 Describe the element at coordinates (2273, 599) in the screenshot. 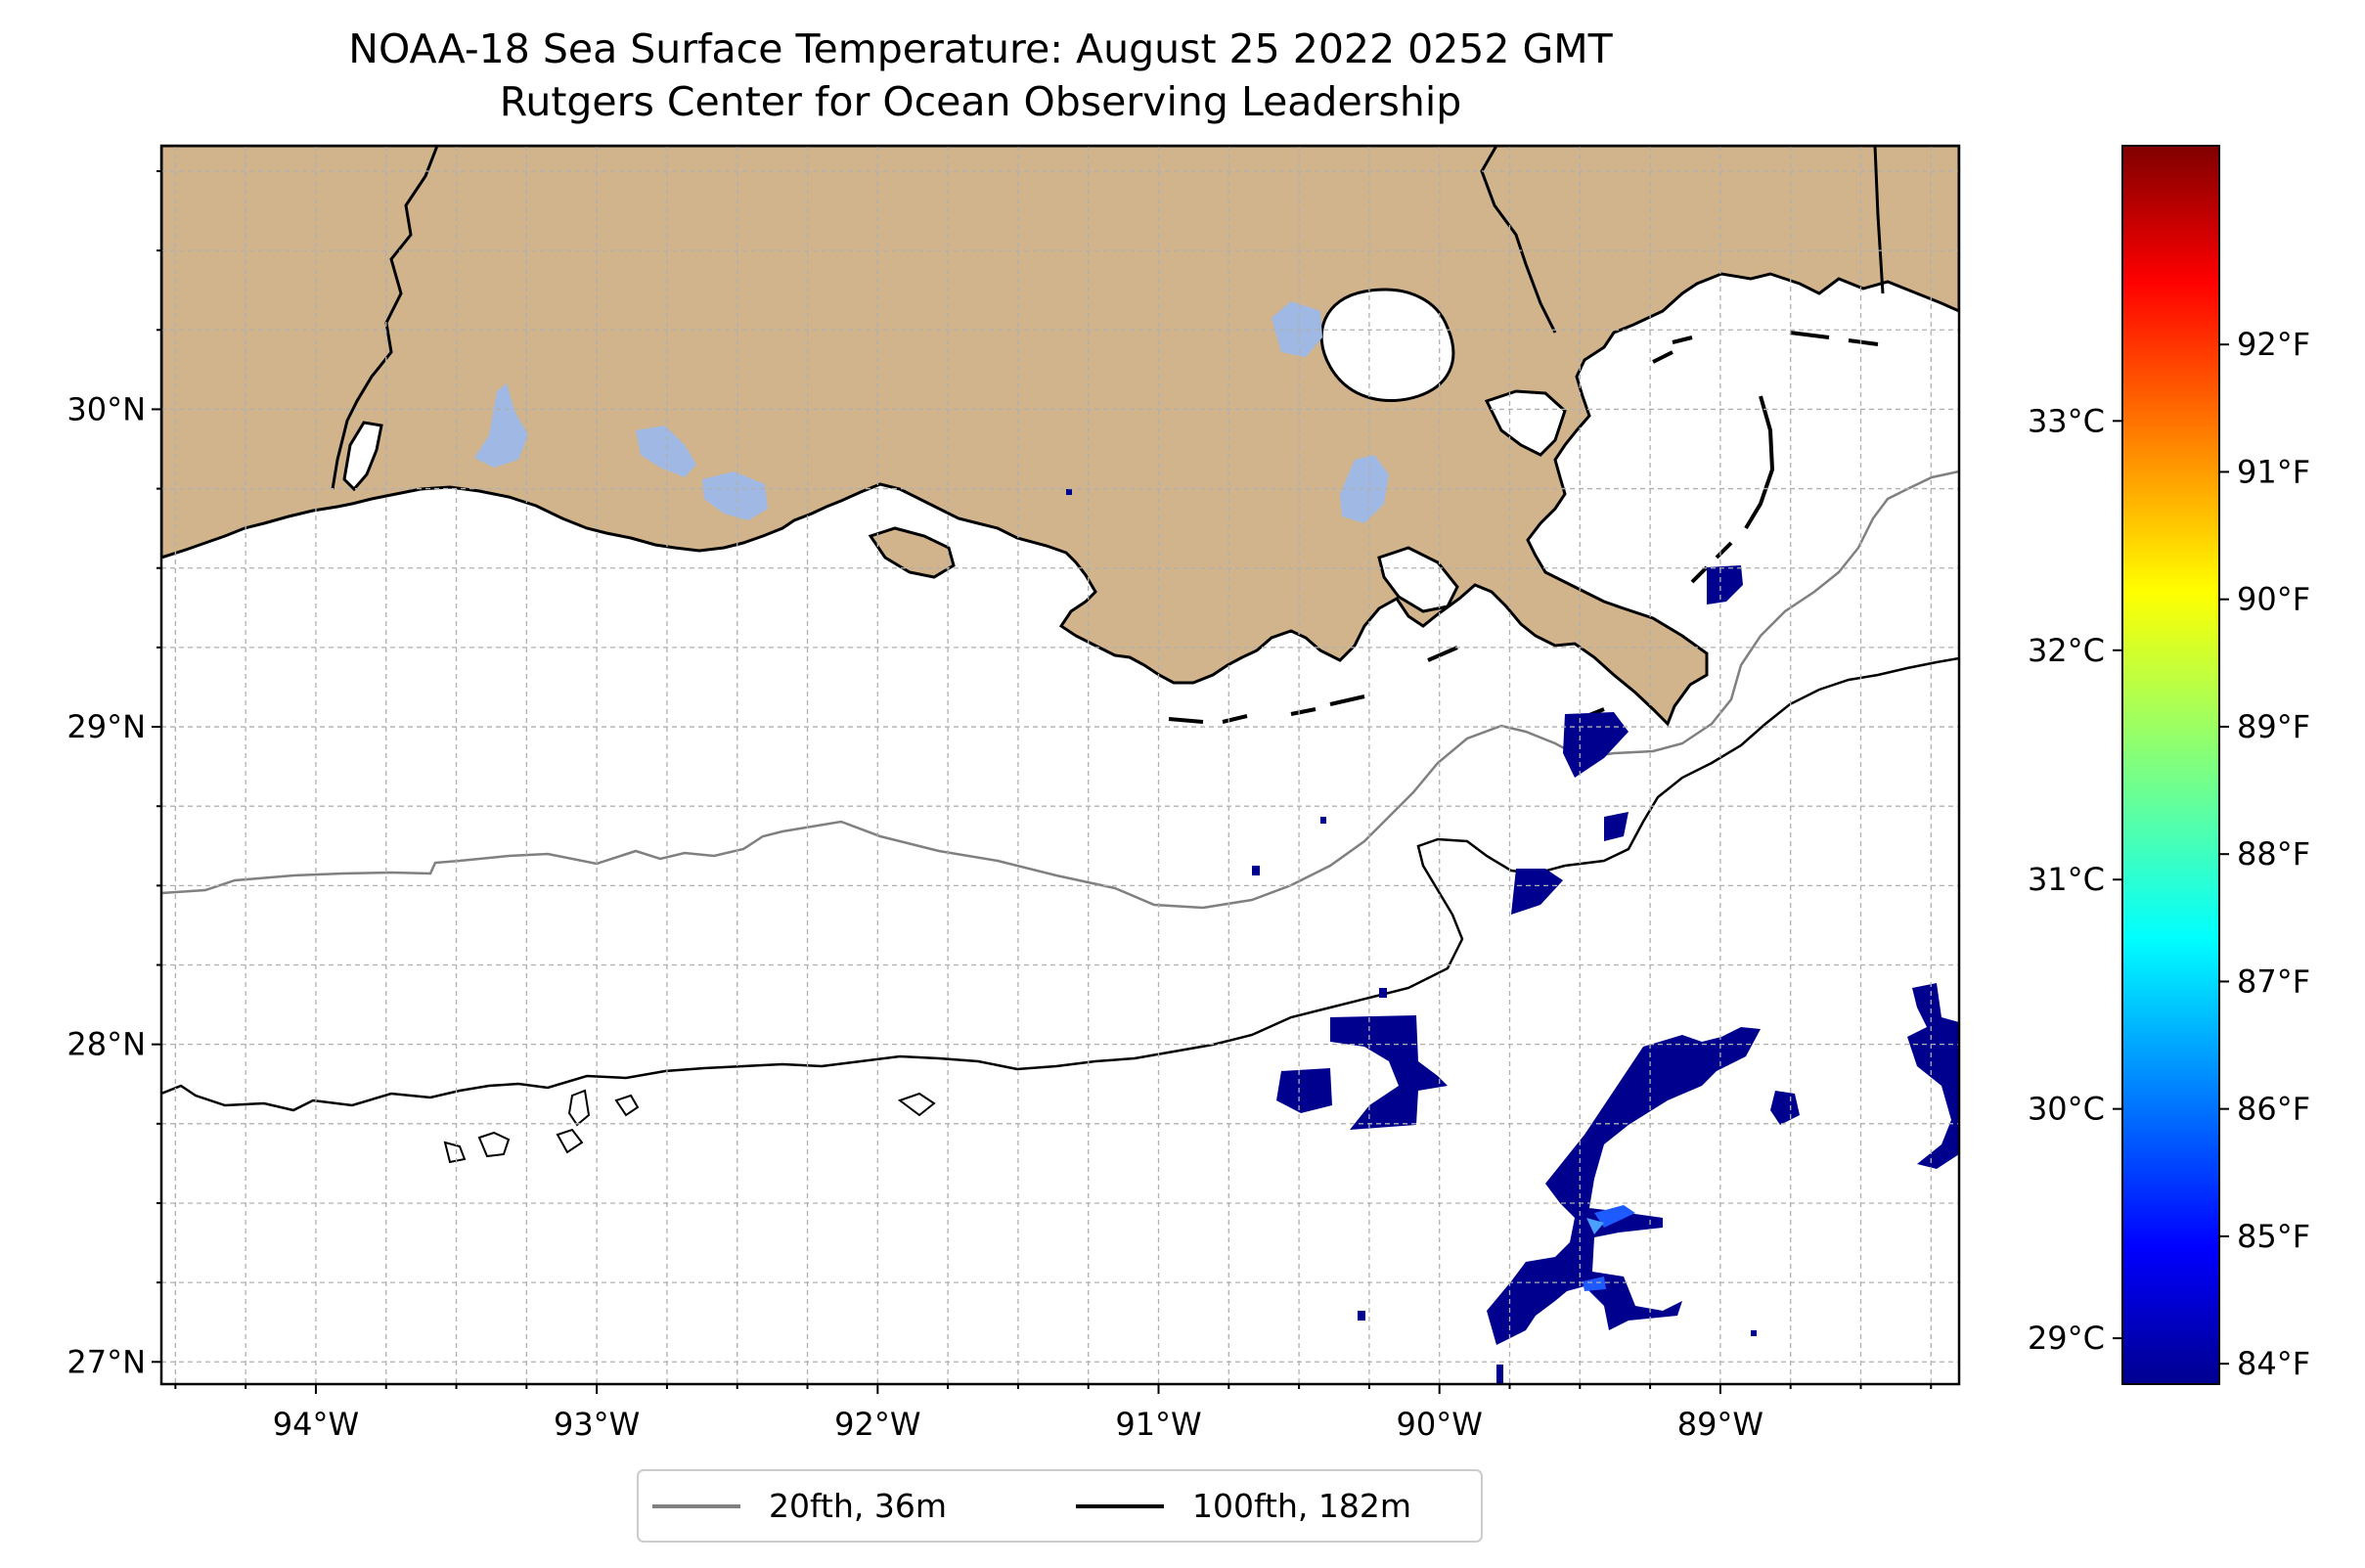

I see `colorbar-f-label: 90°F` at that location.